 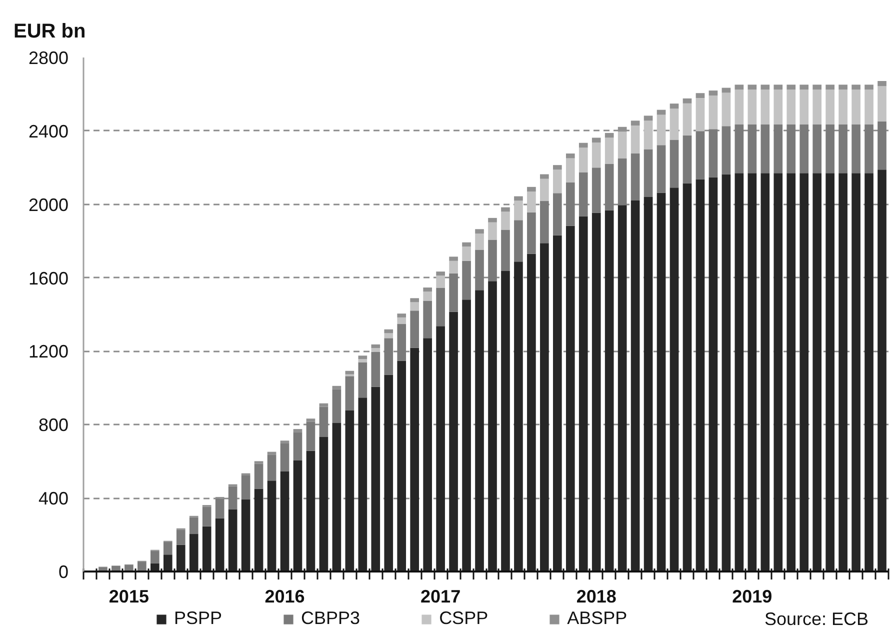 What do you see at coordinates (53, 498) in the screenshot?
I see `y-tick-label: 400` at bounding box center [53, 498].